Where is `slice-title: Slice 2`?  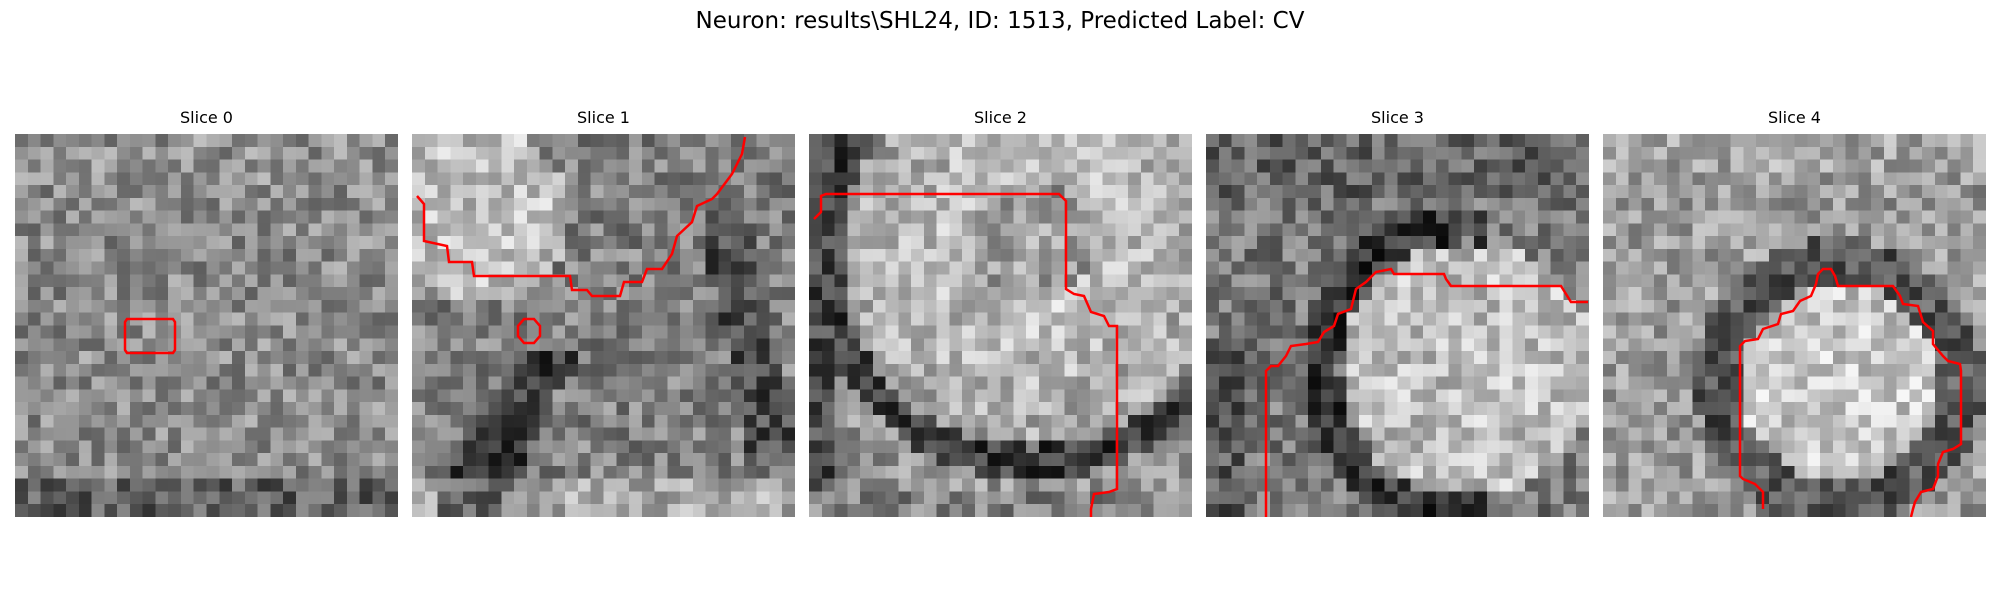
slice-title: Slice 2 is located at coordinates (1000, 117).